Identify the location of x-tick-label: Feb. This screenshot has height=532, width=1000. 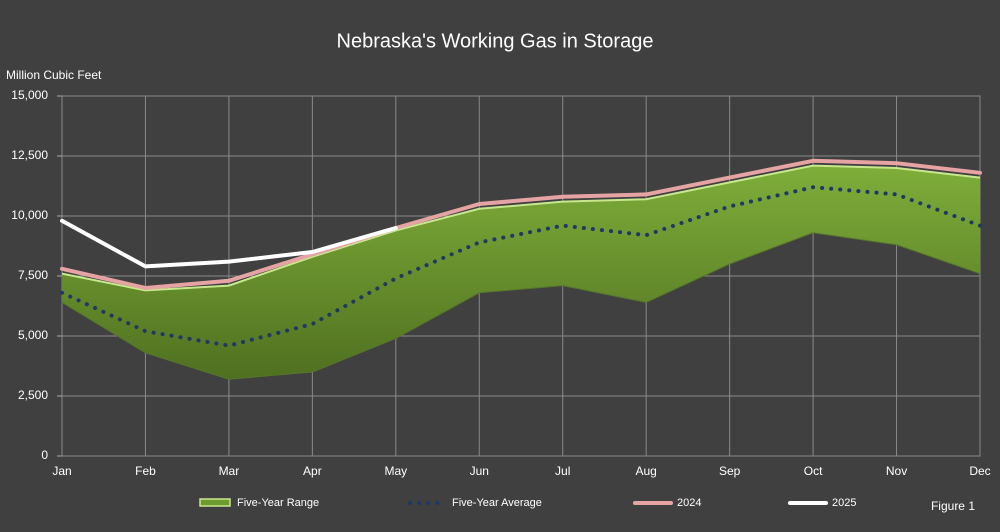
(145, 471).